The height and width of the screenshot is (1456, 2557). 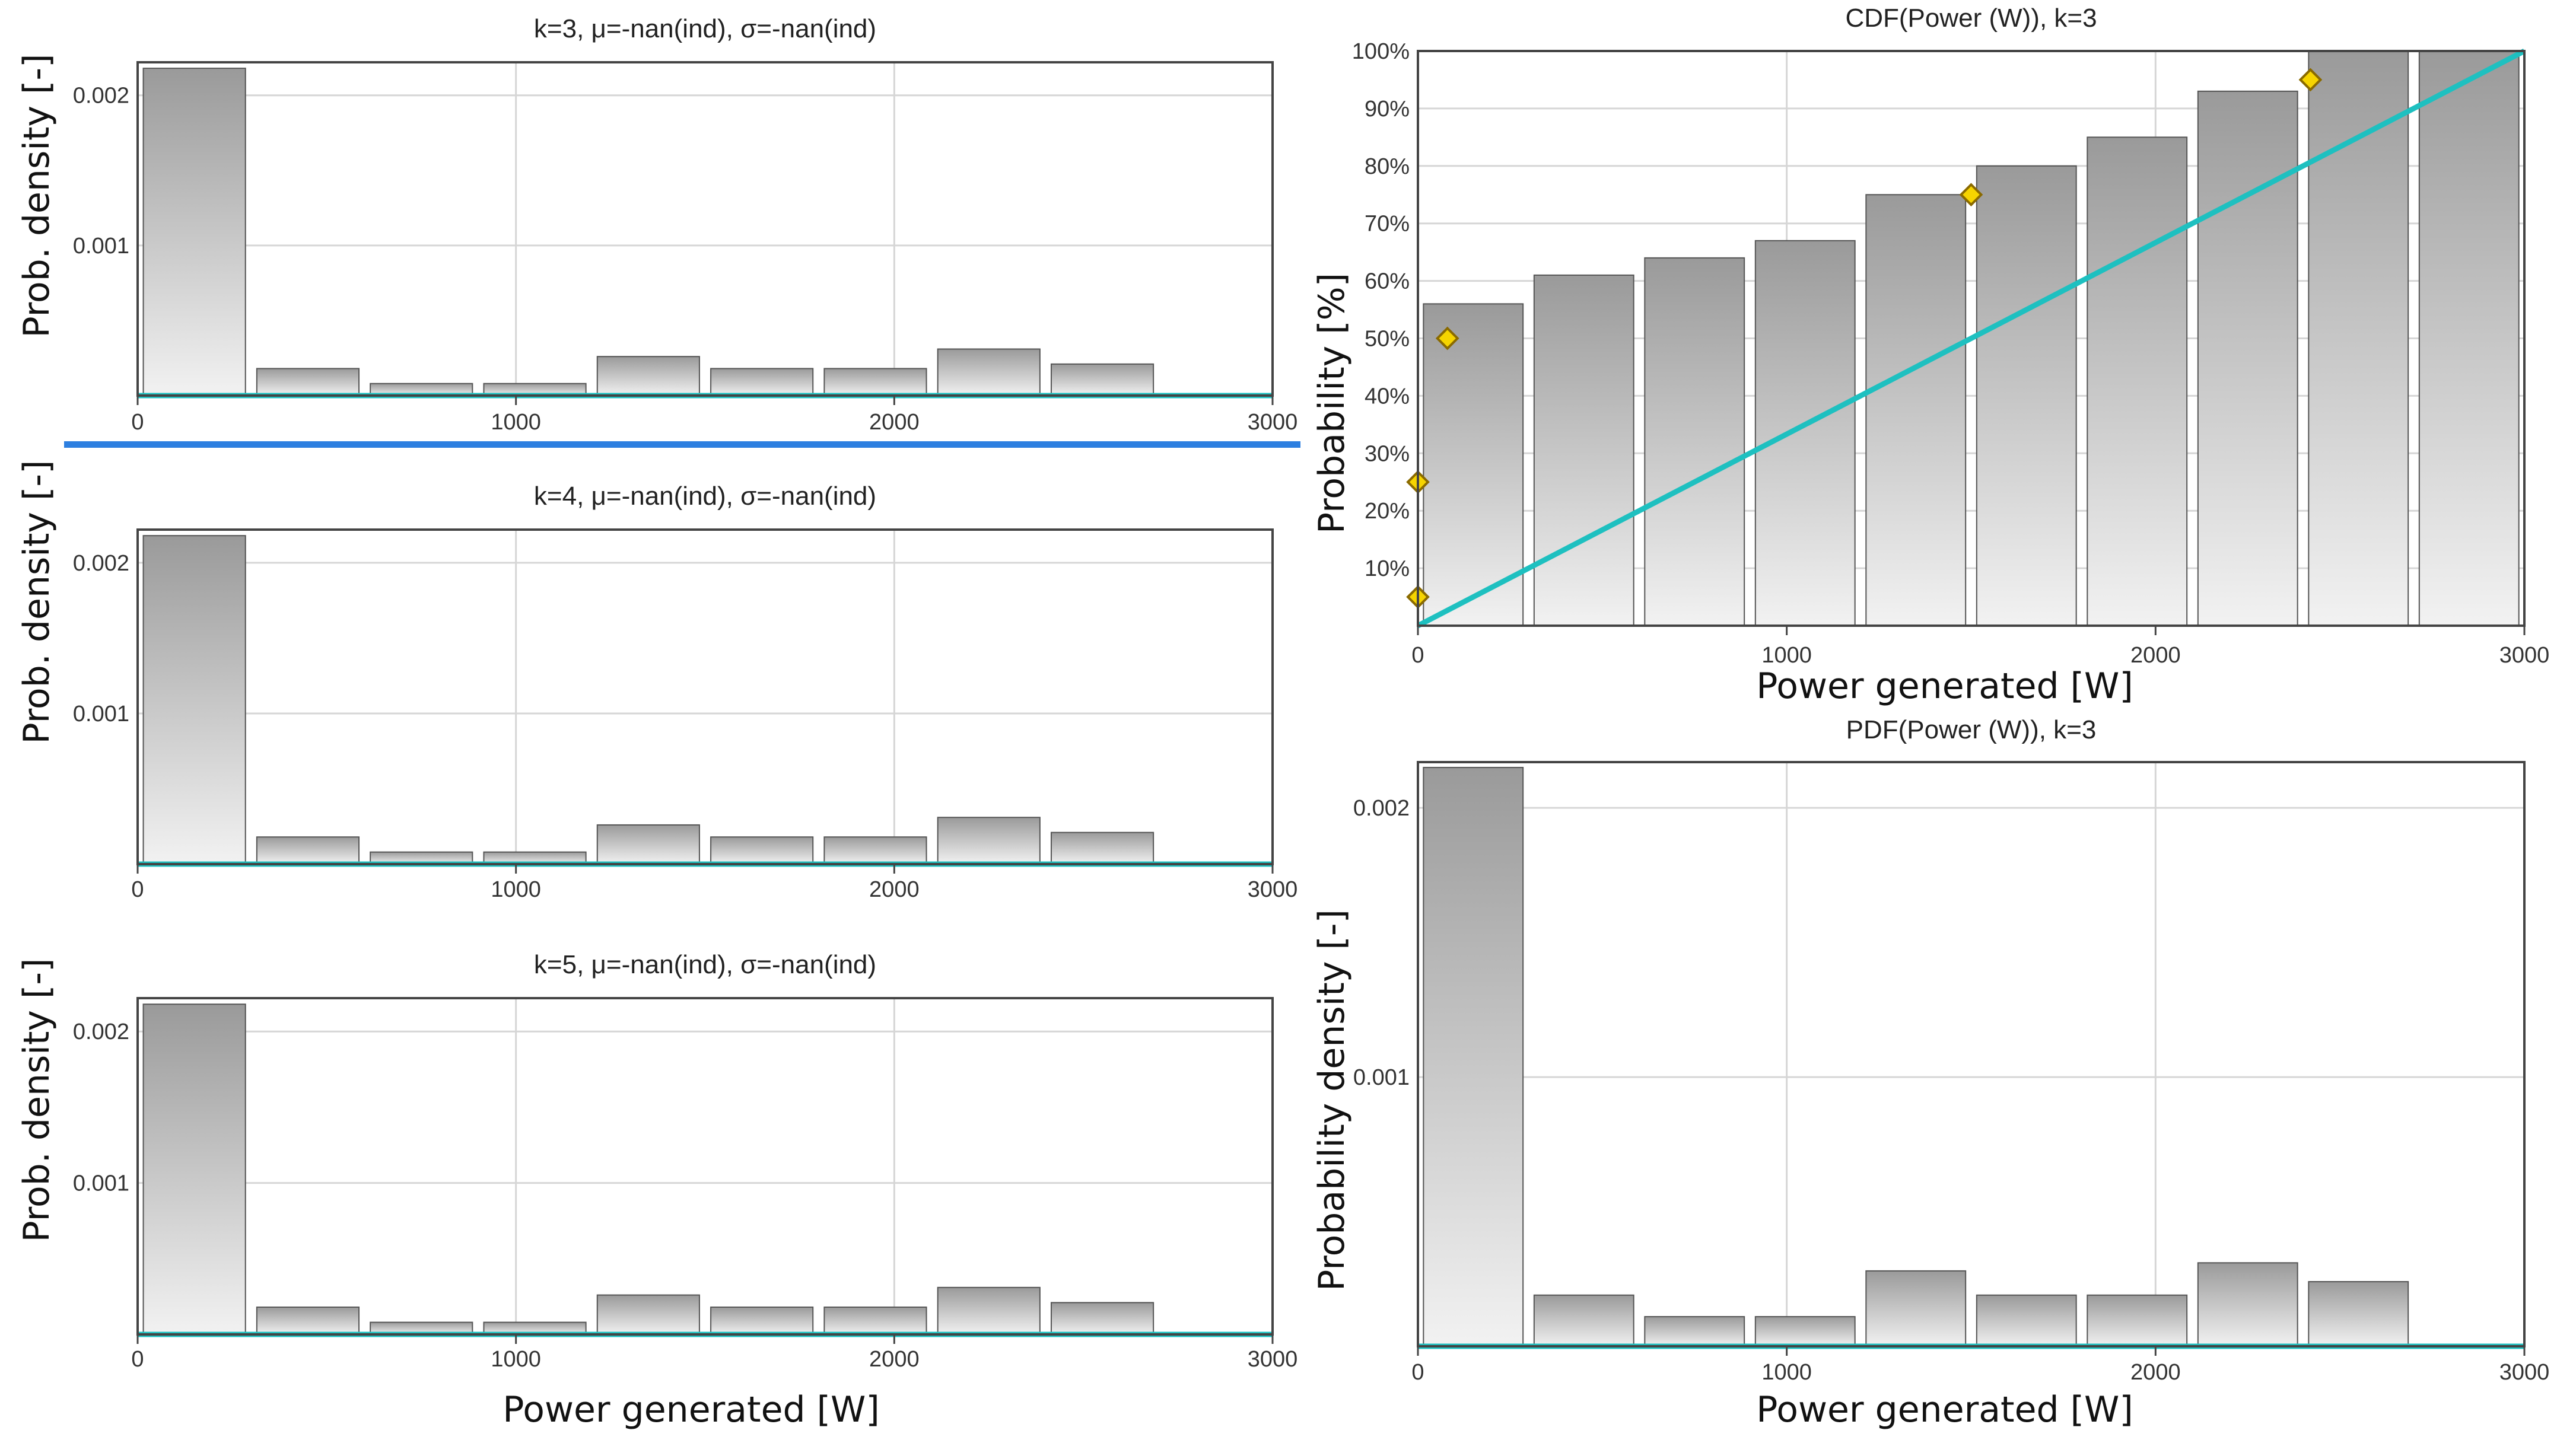 What do you see at coordinates (101, 246) in the screenshot?
I see `hist-k3-ytick-label: 0.001` at bounding box center [101, 246].